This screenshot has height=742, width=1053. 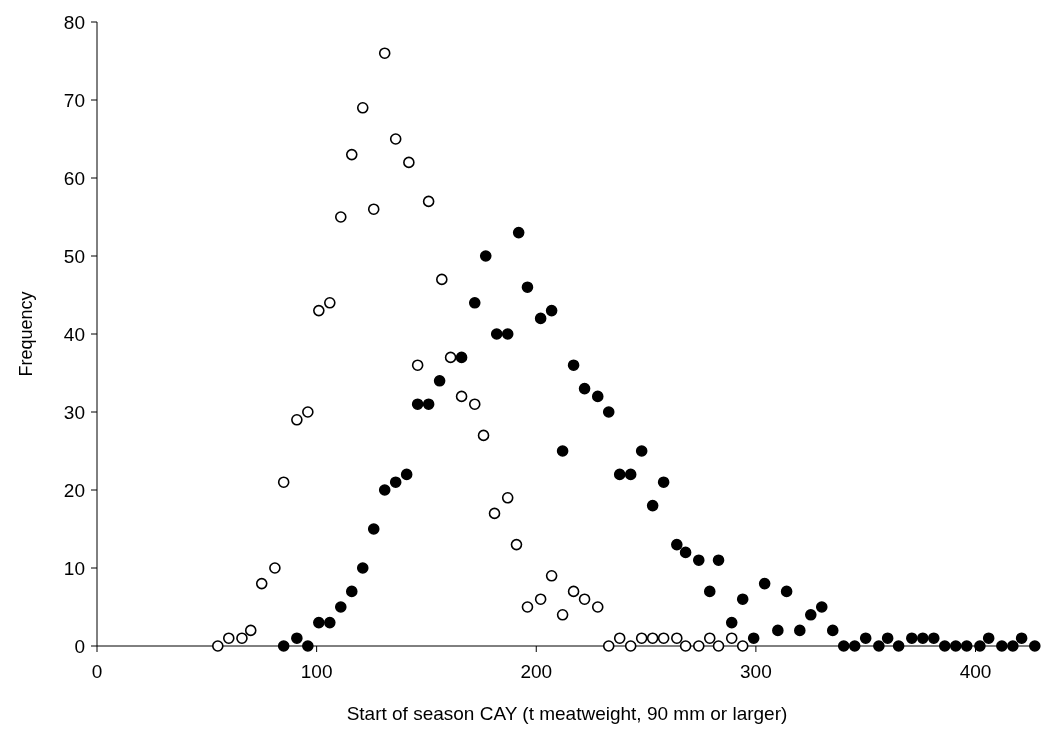 What do you see at coordinates (74, 100) in the screenshot?
I see `y-tick-label: 70` at bounding box center [74, 100].